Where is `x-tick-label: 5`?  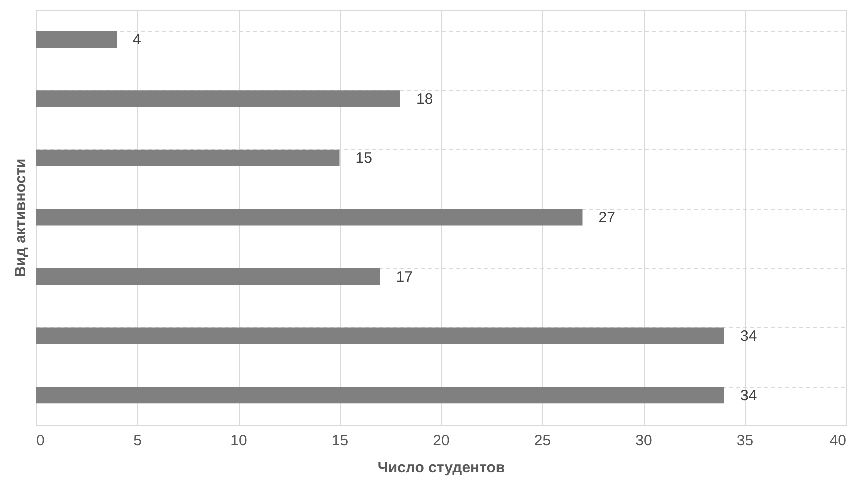 x-tick-label: 5 is located at coordinates (138, 441).